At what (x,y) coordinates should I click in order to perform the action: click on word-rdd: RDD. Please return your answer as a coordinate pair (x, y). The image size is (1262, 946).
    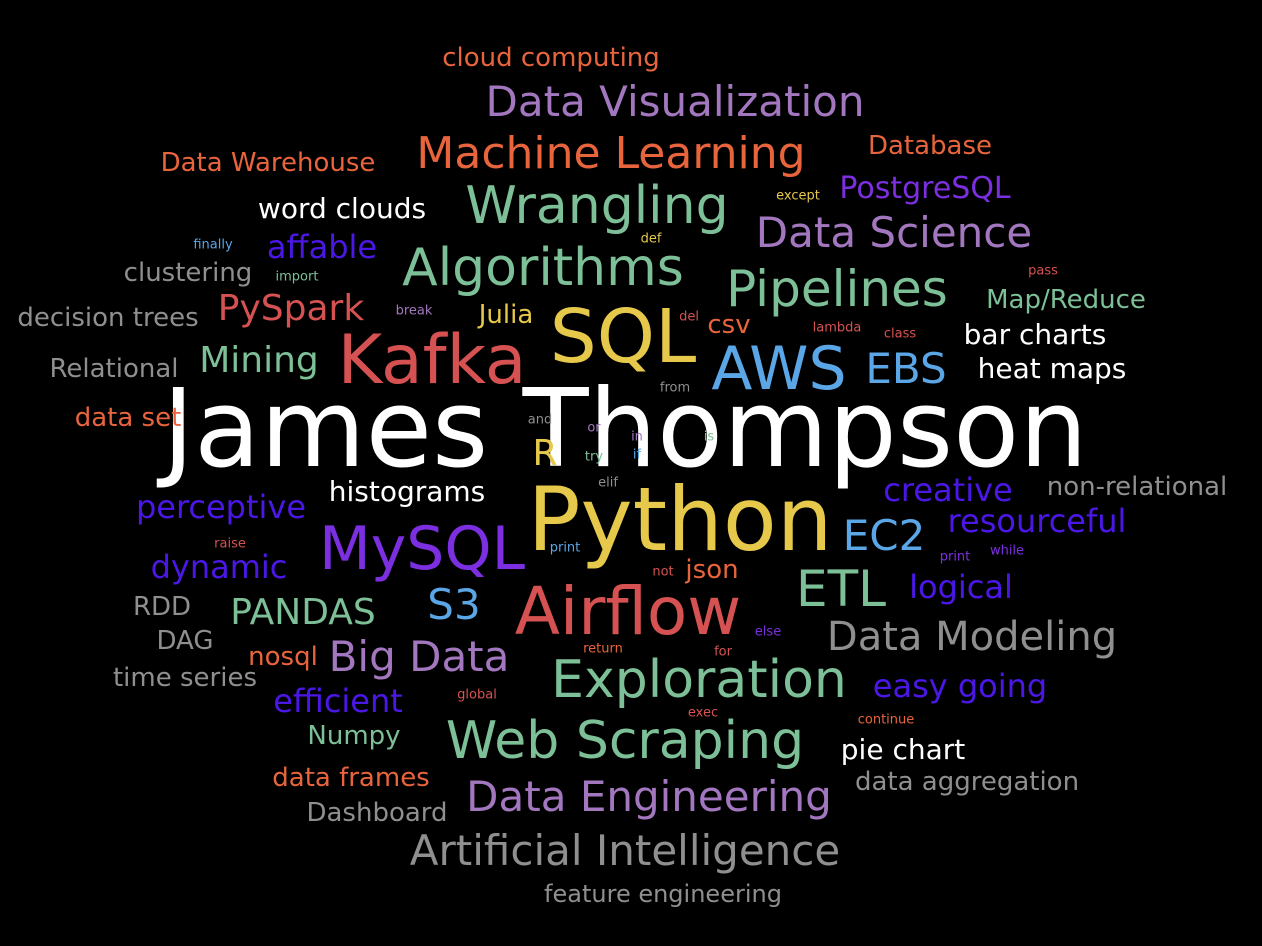
    Looking at the image, I should click on (162, 607).